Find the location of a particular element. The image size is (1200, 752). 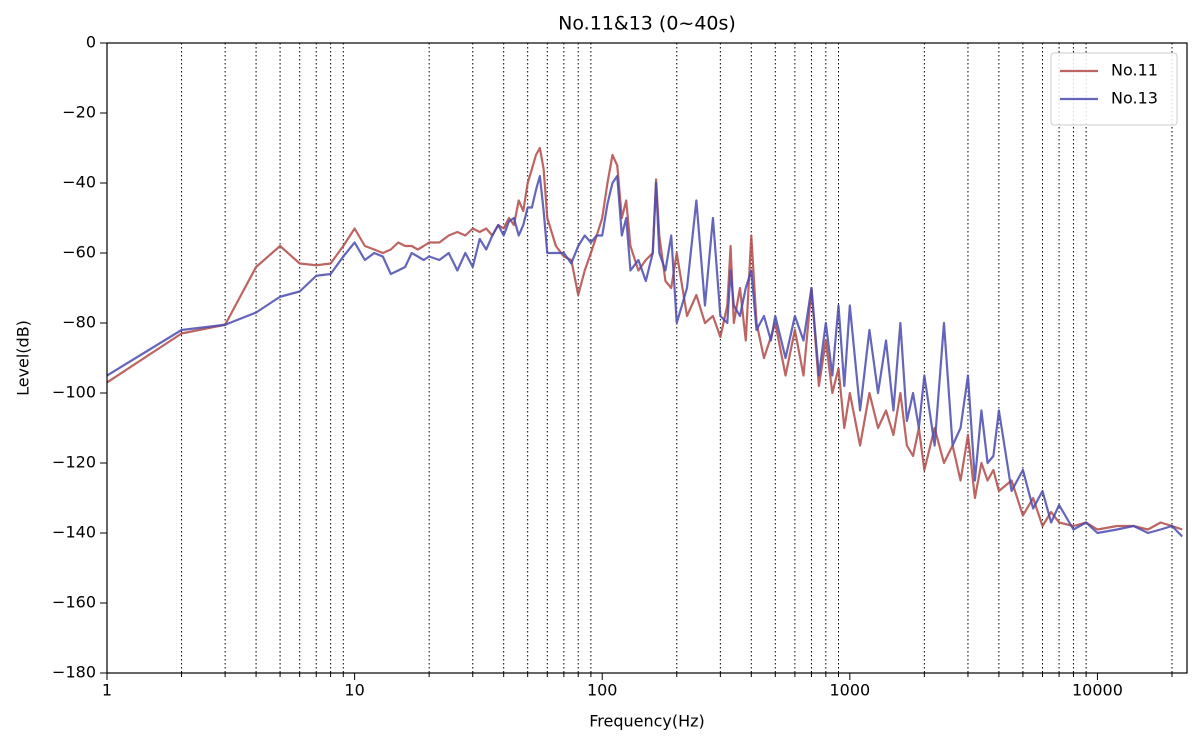

y-tick-label: −100 is located at coordinates (74, 392).